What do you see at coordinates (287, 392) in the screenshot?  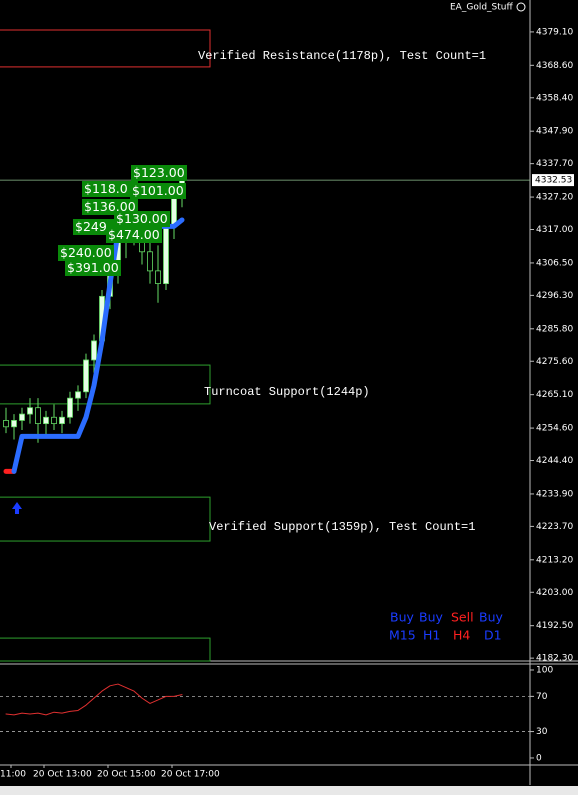 I see `zone-label: Turncoat Support(1244p)` at bounding box center [287, 392].